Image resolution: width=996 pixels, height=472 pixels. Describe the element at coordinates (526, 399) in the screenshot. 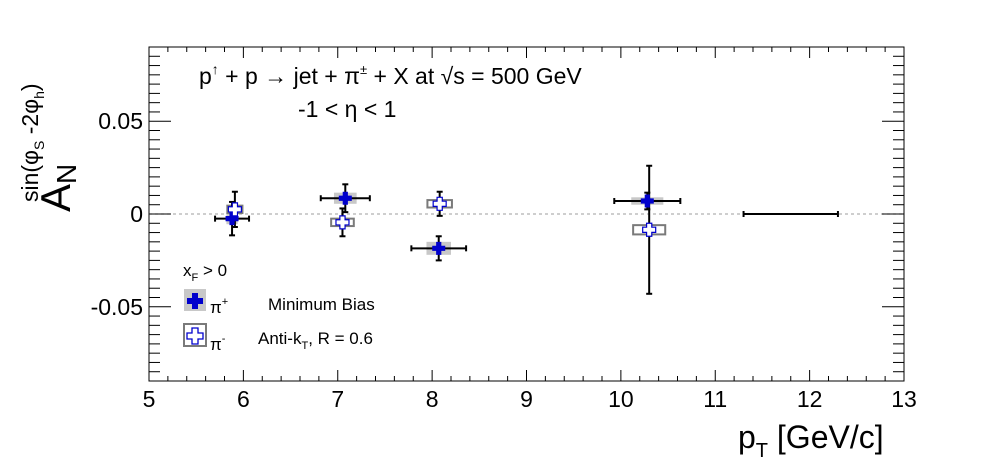

I see `x-tick-label: 9` at that location.